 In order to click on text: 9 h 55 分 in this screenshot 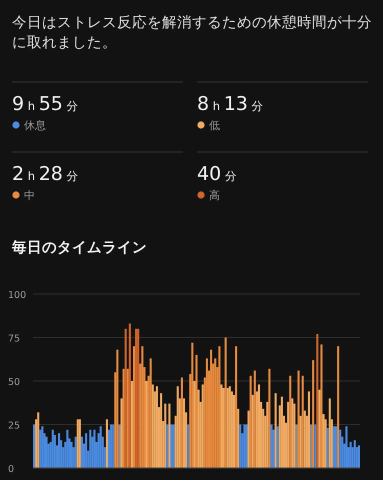, I will do `click(45, 104)`.